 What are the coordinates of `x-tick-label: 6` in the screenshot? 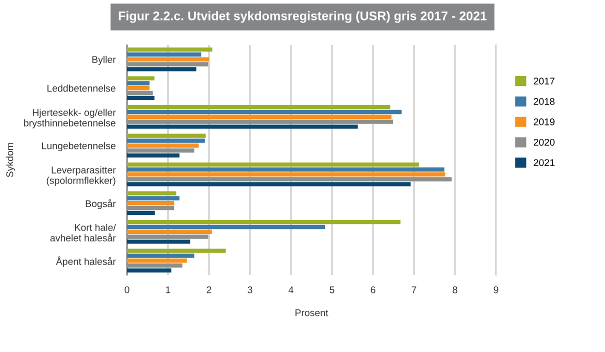 It's located at (373, 290).